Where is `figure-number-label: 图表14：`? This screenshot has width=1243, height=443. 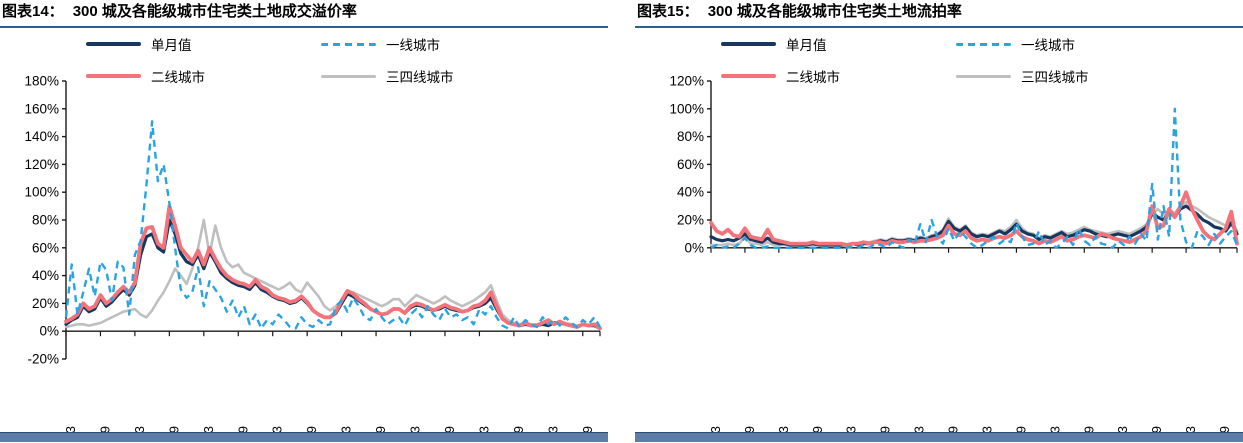 figure-number-label: 图表14： is located at coordinates (33, 11).